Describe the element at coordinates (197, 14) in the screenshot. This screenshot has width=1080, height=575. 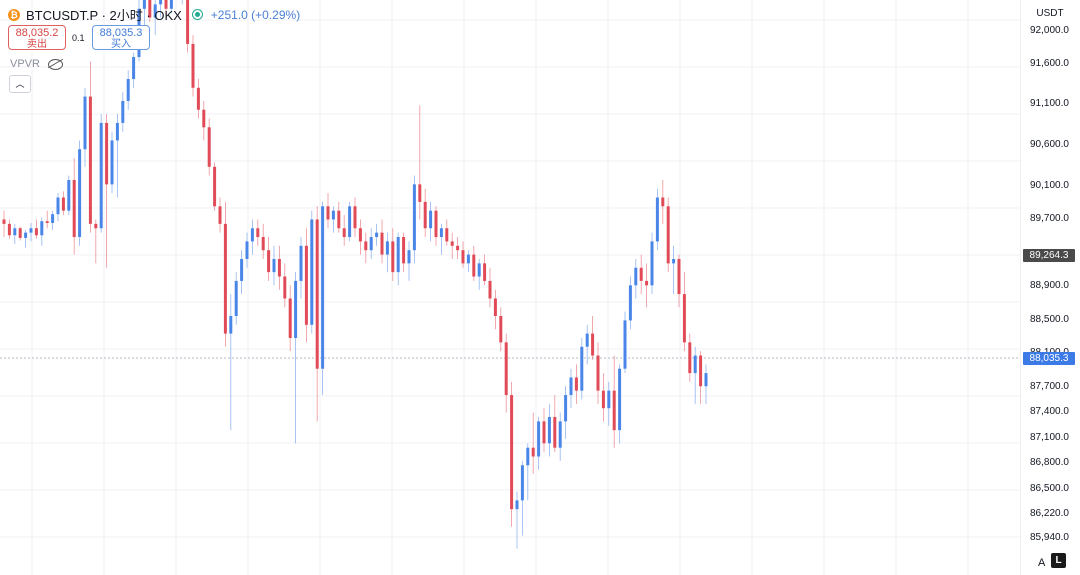
I see `market-status-icon` at that location.